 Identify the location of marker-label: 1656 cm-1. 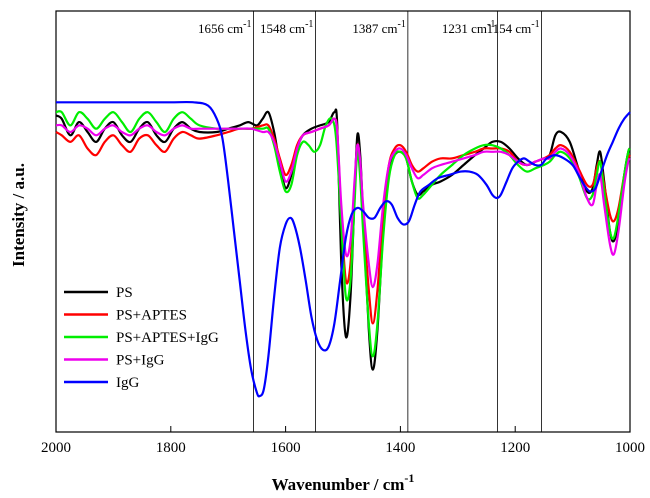
(224, 27).